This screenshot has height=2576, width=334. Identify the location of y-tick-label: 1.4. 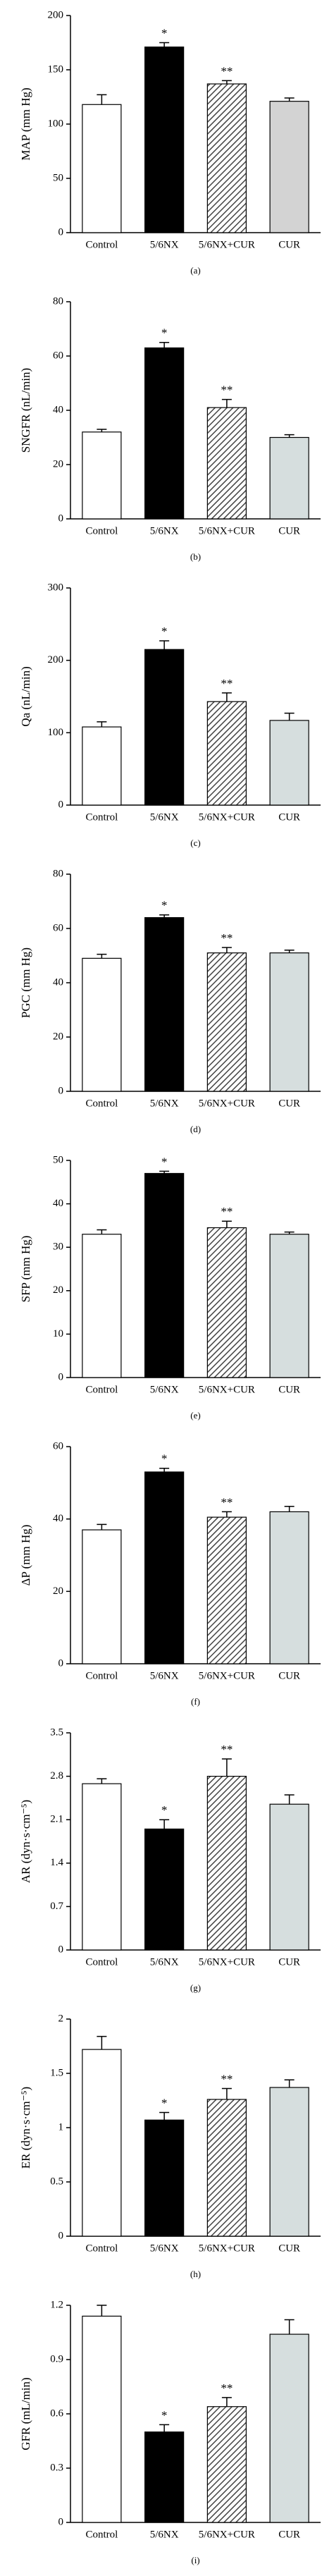
(57, 1862).